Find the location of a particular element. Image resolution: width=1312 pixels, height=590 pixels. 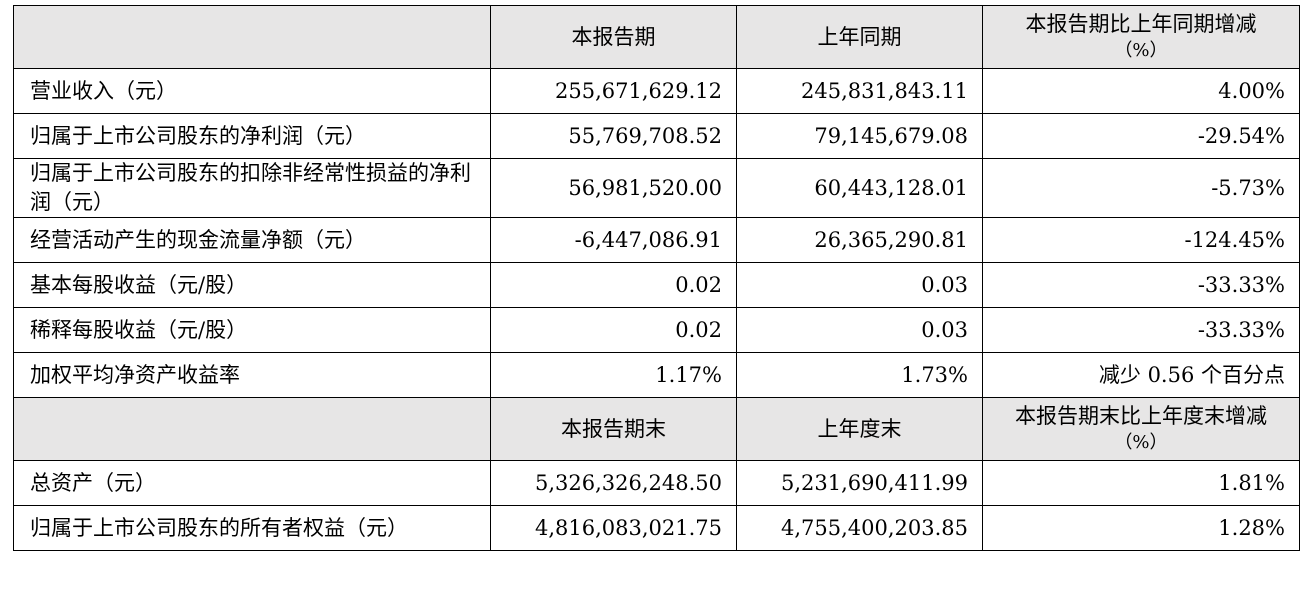

current-value: 1.17% is located at coordinates (613, 375).